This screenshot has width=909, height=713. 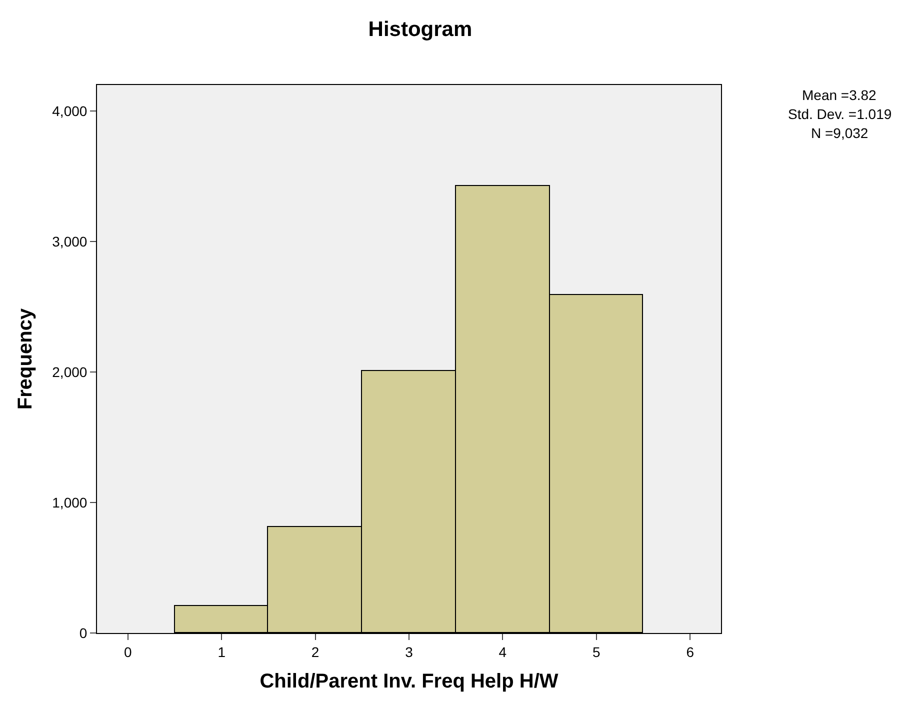 What do you see at coordinates (70, 241) in the screenshot?
I see `y-tick-label: 3,000` at bounding box center [70, 241].